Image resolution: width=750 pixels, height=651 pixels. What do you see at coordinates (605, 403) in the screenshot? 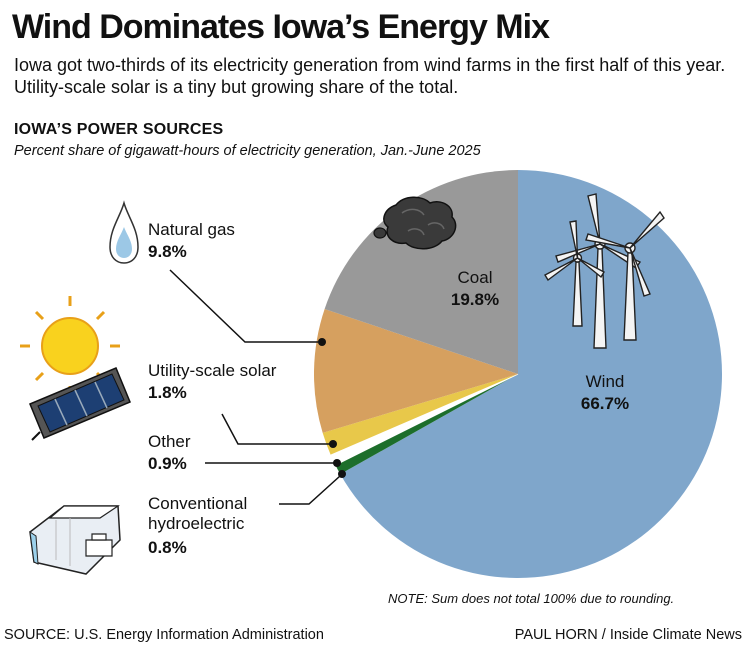
I see `value-wind: 66.7%` at bounding box center [605, 403].